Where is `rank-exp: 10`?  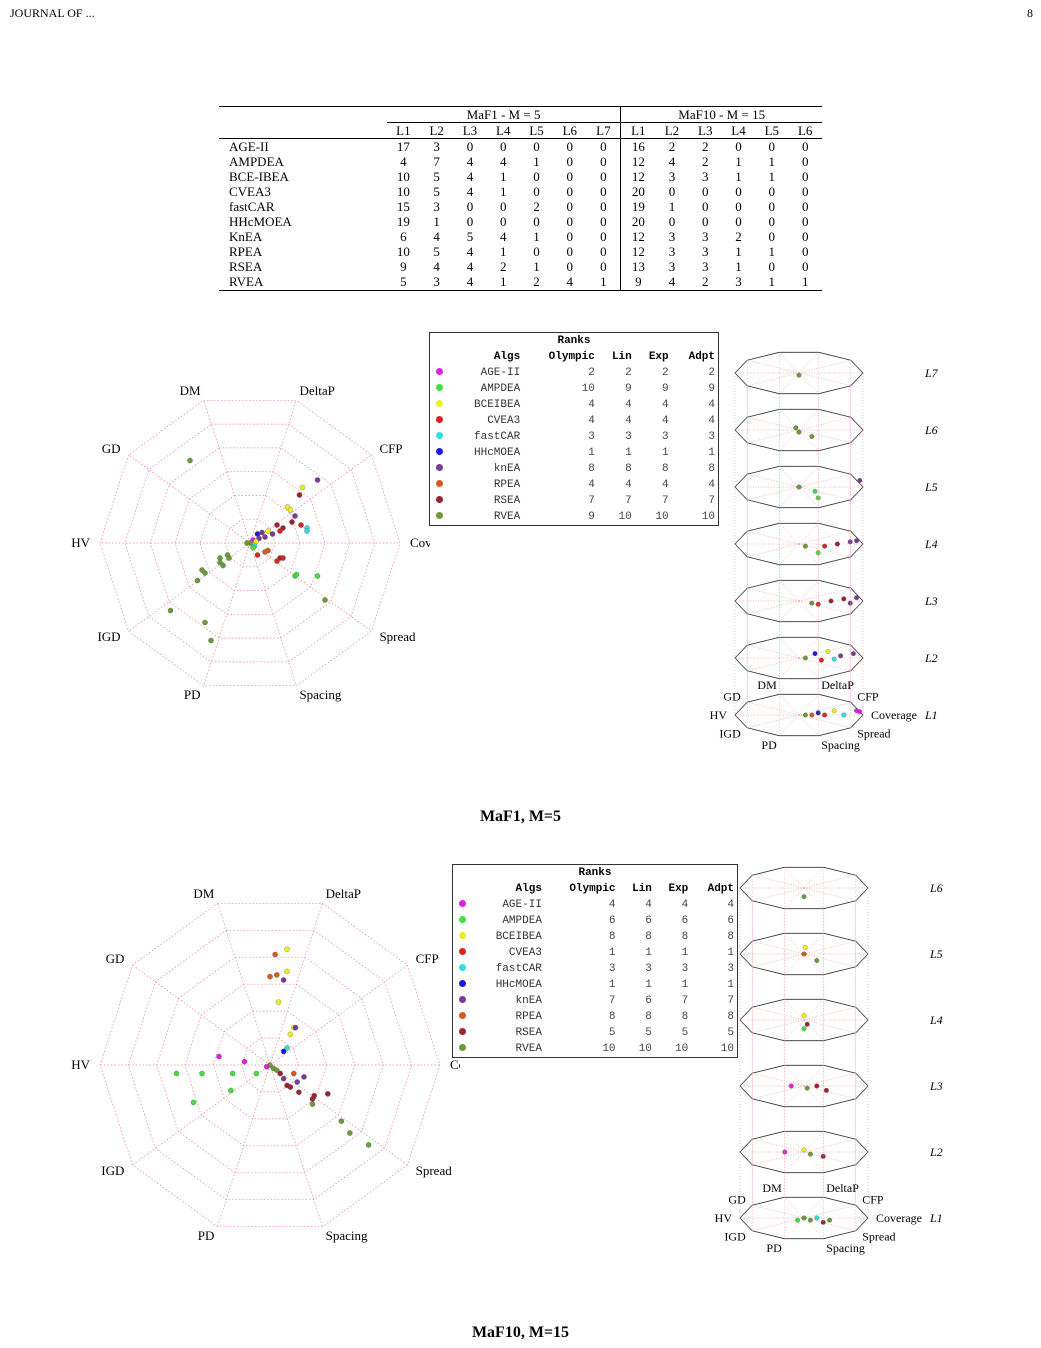 rank-exp: 10 is located at coordinates (662, 517).